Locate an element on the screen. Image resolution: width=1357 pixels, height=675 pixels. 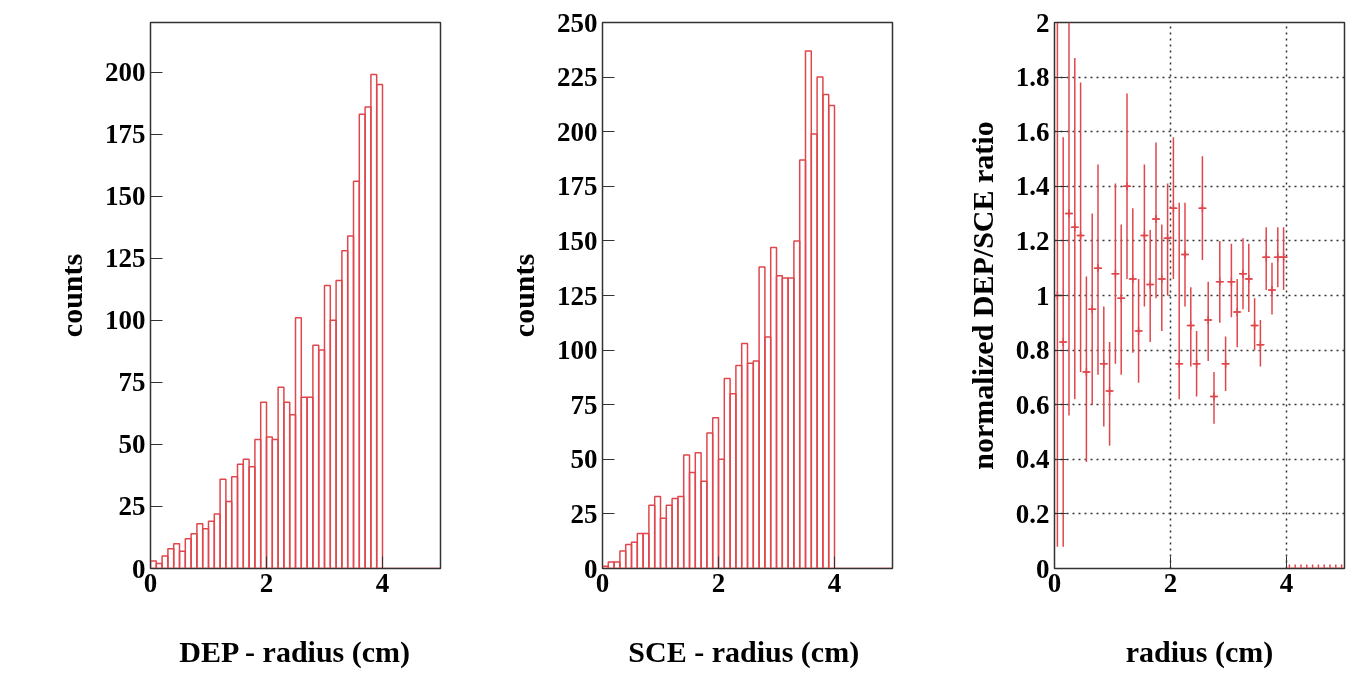
y-tick-label: 1 is located at coordinates (1043, 295).